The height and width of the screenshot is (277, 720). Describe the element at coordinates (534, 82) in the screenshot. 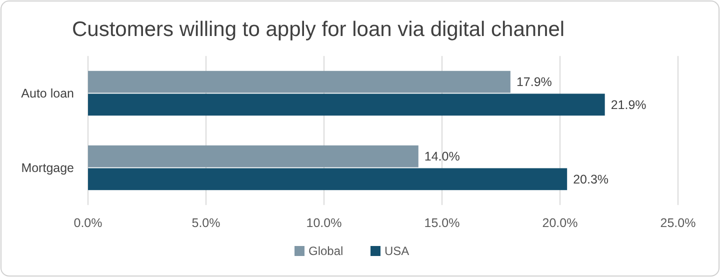

I see `data-label: 17.9%` at that location.